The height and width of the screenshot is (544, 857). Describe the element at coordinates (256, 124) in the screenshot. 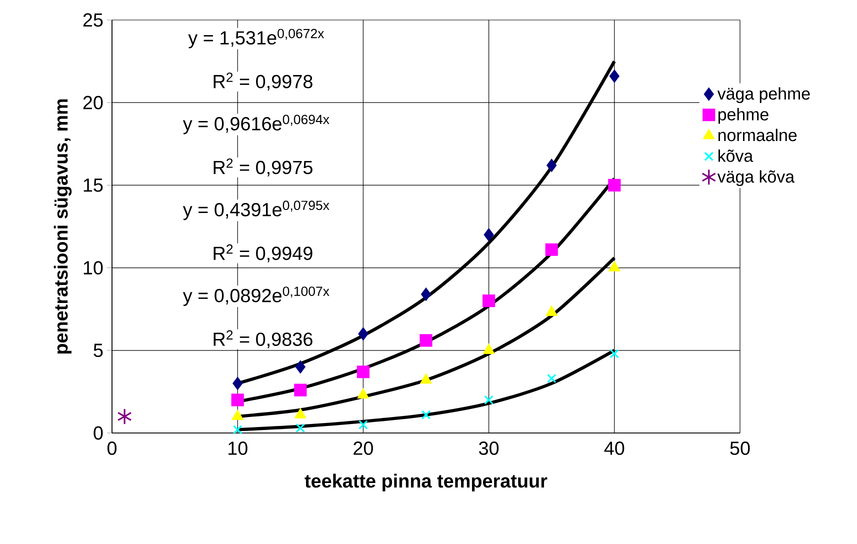

I see `annotation: y = 0,9616e$^{0,0694x}$` at that location.